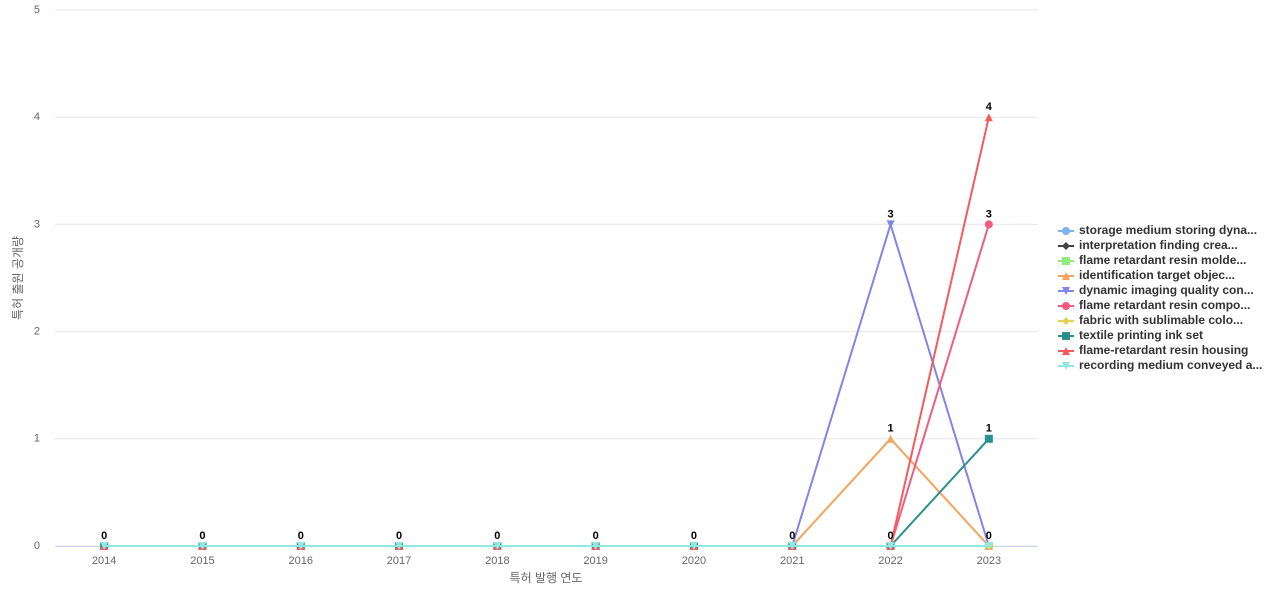 This screenshot has height=600, width=1280. Describe the element at coordinates (497, 561) in the screenshot. I see `x-tick-label: 2018` at that location.